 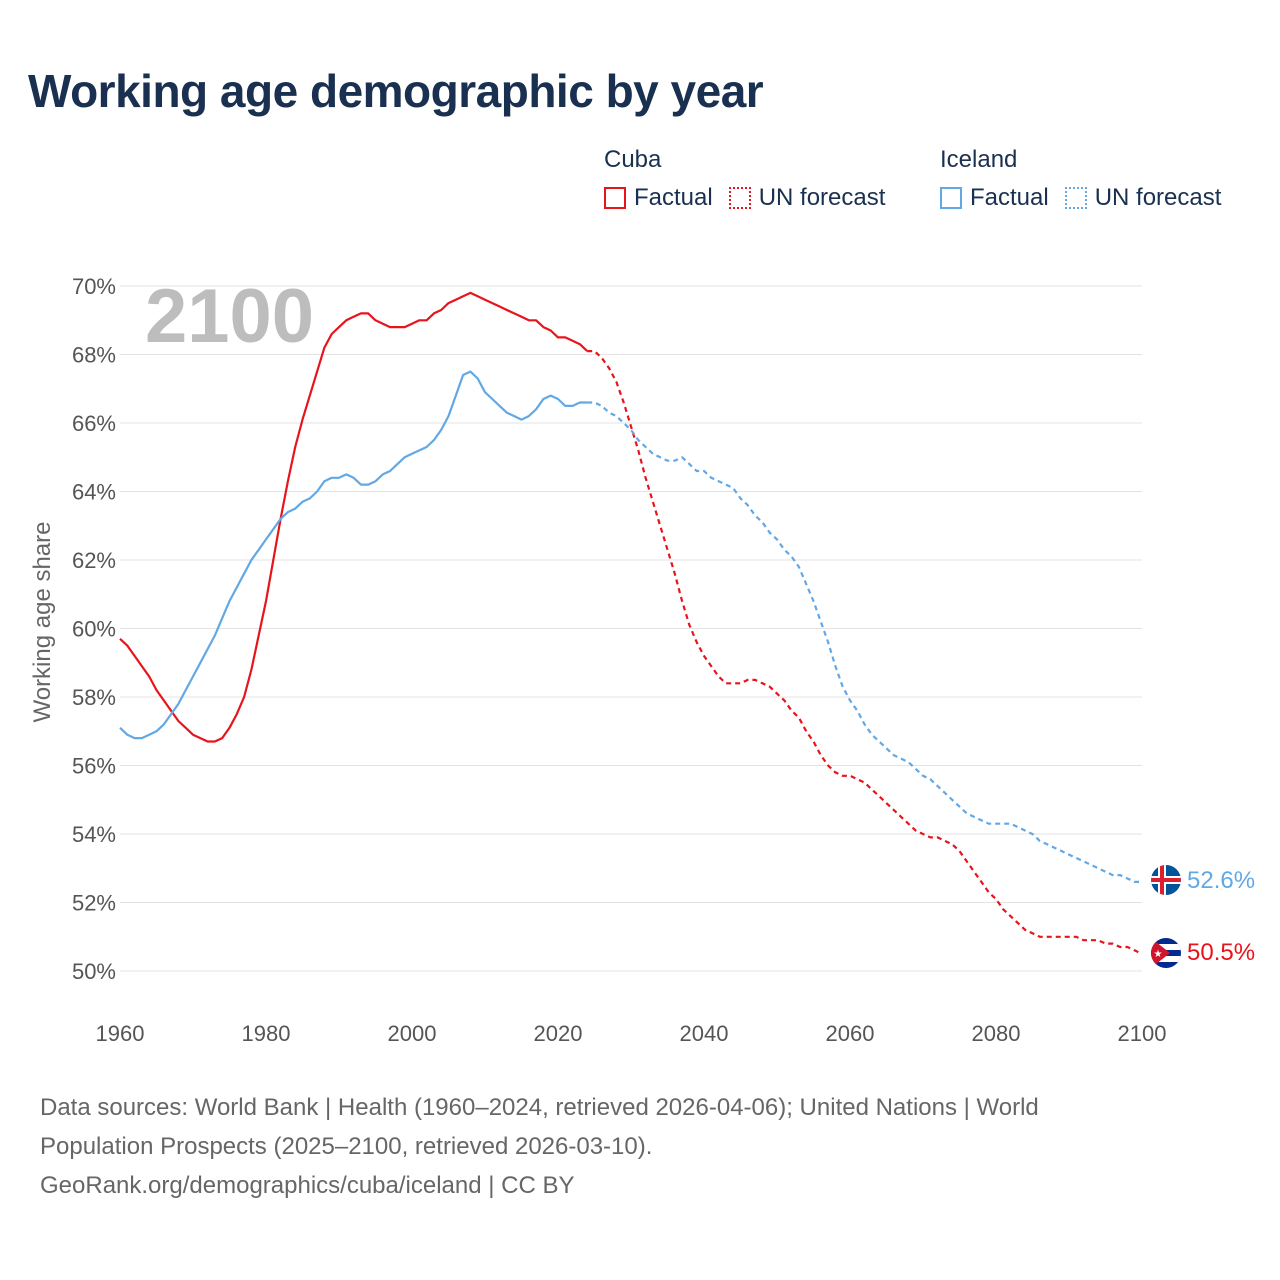 I want to click on x-tick-label: 2020, so click(x=558, y=1033).